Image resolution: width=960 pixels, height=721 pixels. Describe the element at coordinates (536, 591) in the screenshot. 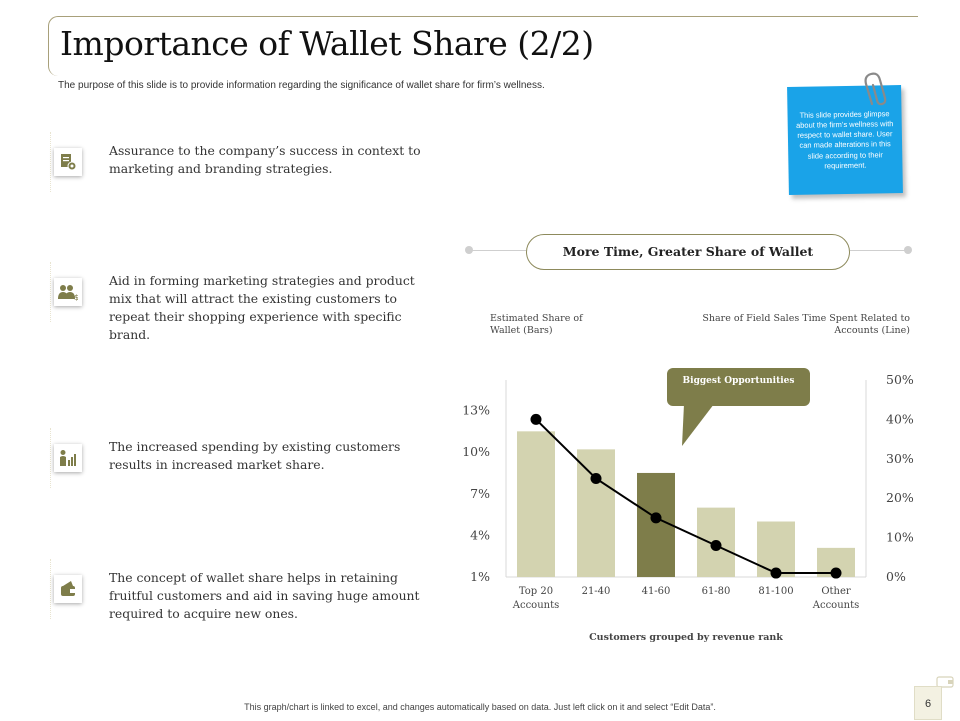

I see `category-label: Top 20` at that location.